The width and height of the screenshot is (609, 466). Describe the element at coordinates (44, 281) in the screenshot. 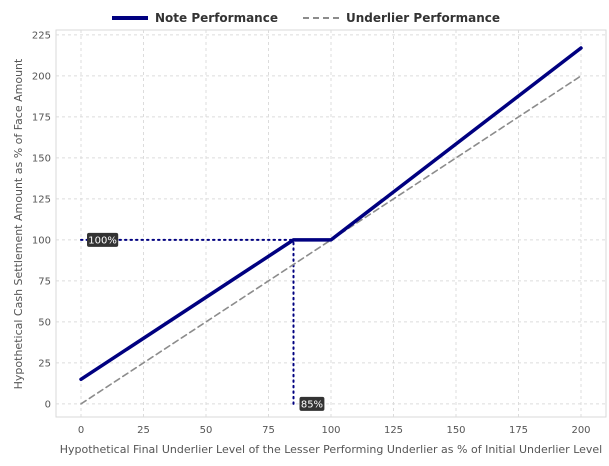

I see `y-tick-label: 75` at that location.